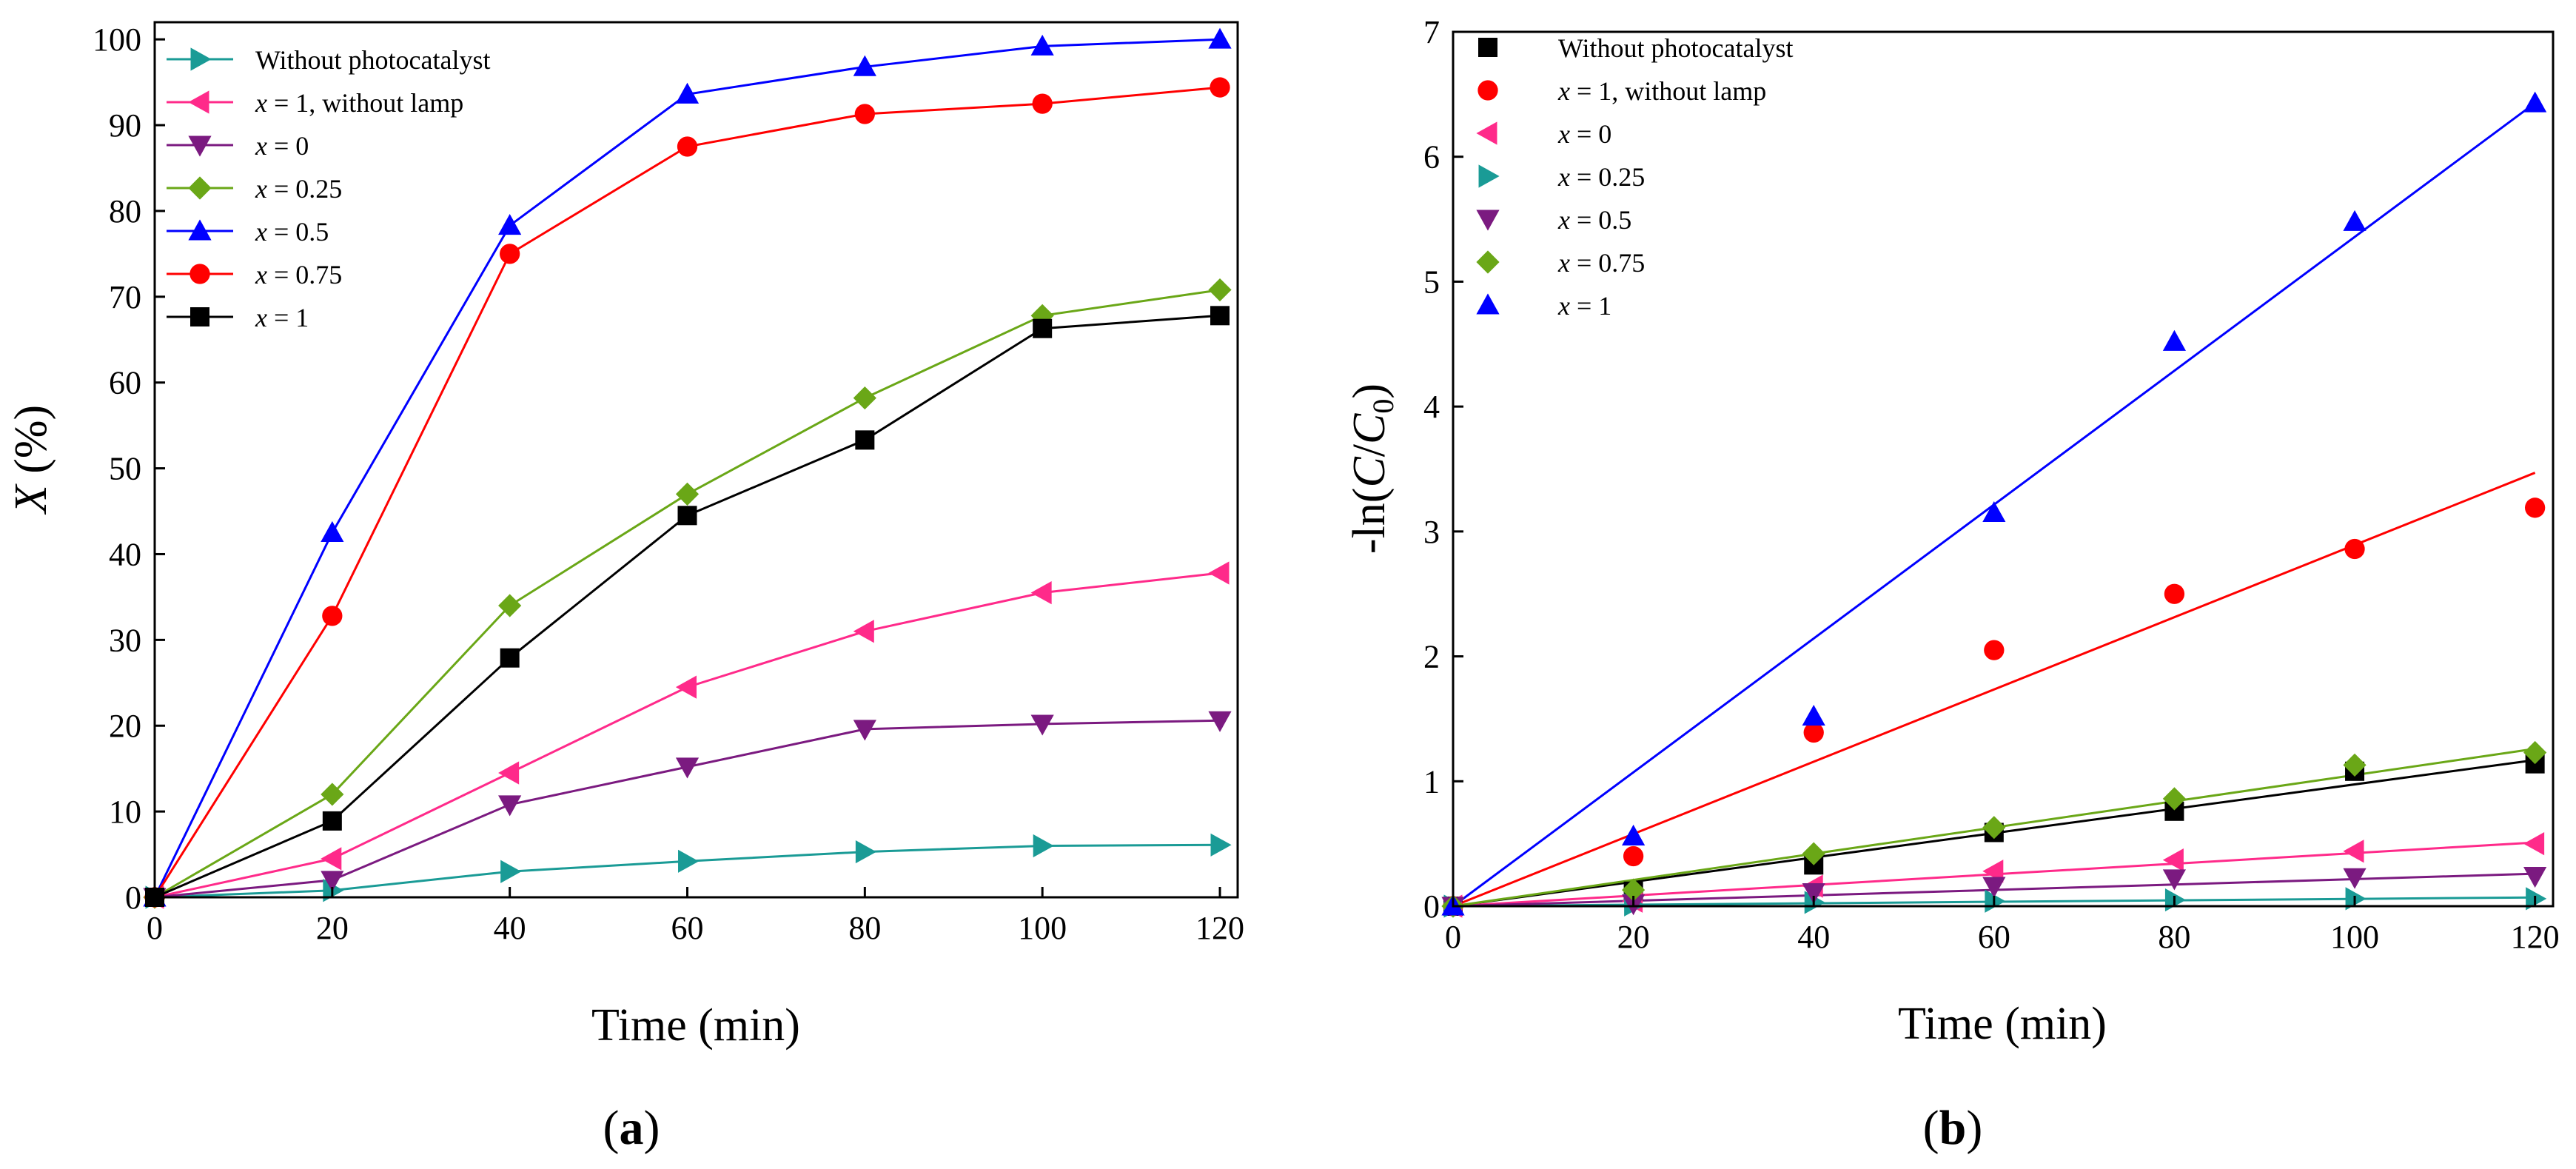 Image resolution: width=2576 pixels, height=1169 pixels. Describe the element at coordinates (1431, 532) in the screenshot. I see `b-y-tick-label: 3` at that location.